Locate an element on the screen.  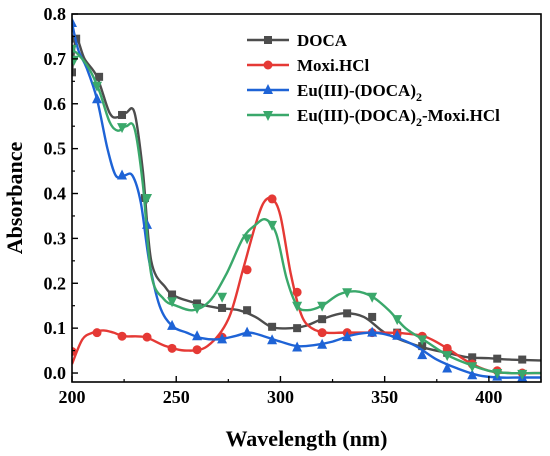
x-axis-title: Wavelength (nm) is located at coordinates (307, 438).